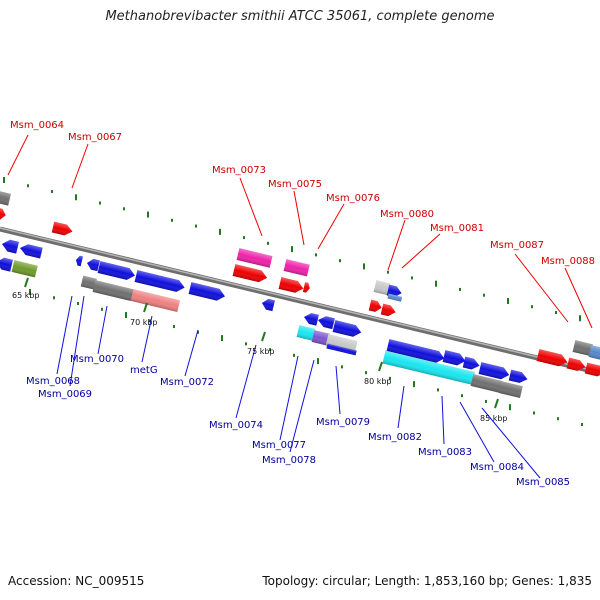  I want to click on gene-label-bottom: Msm_0079, so click(343, 422).